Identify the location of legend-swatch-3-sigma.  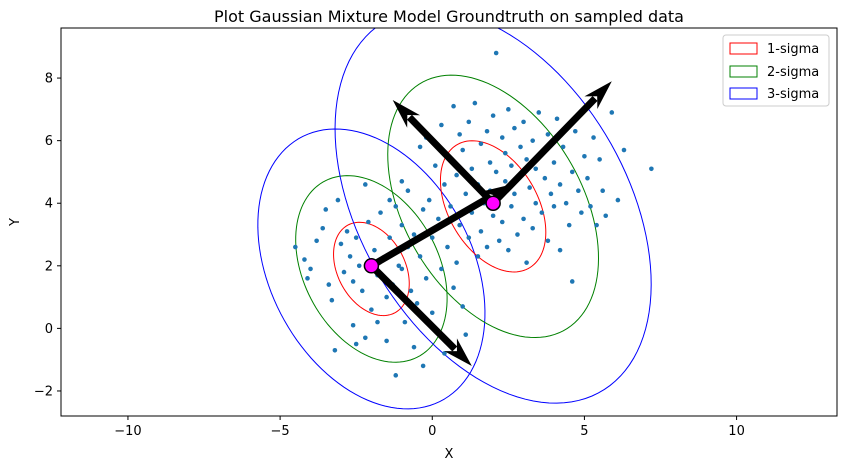
(743, 93).